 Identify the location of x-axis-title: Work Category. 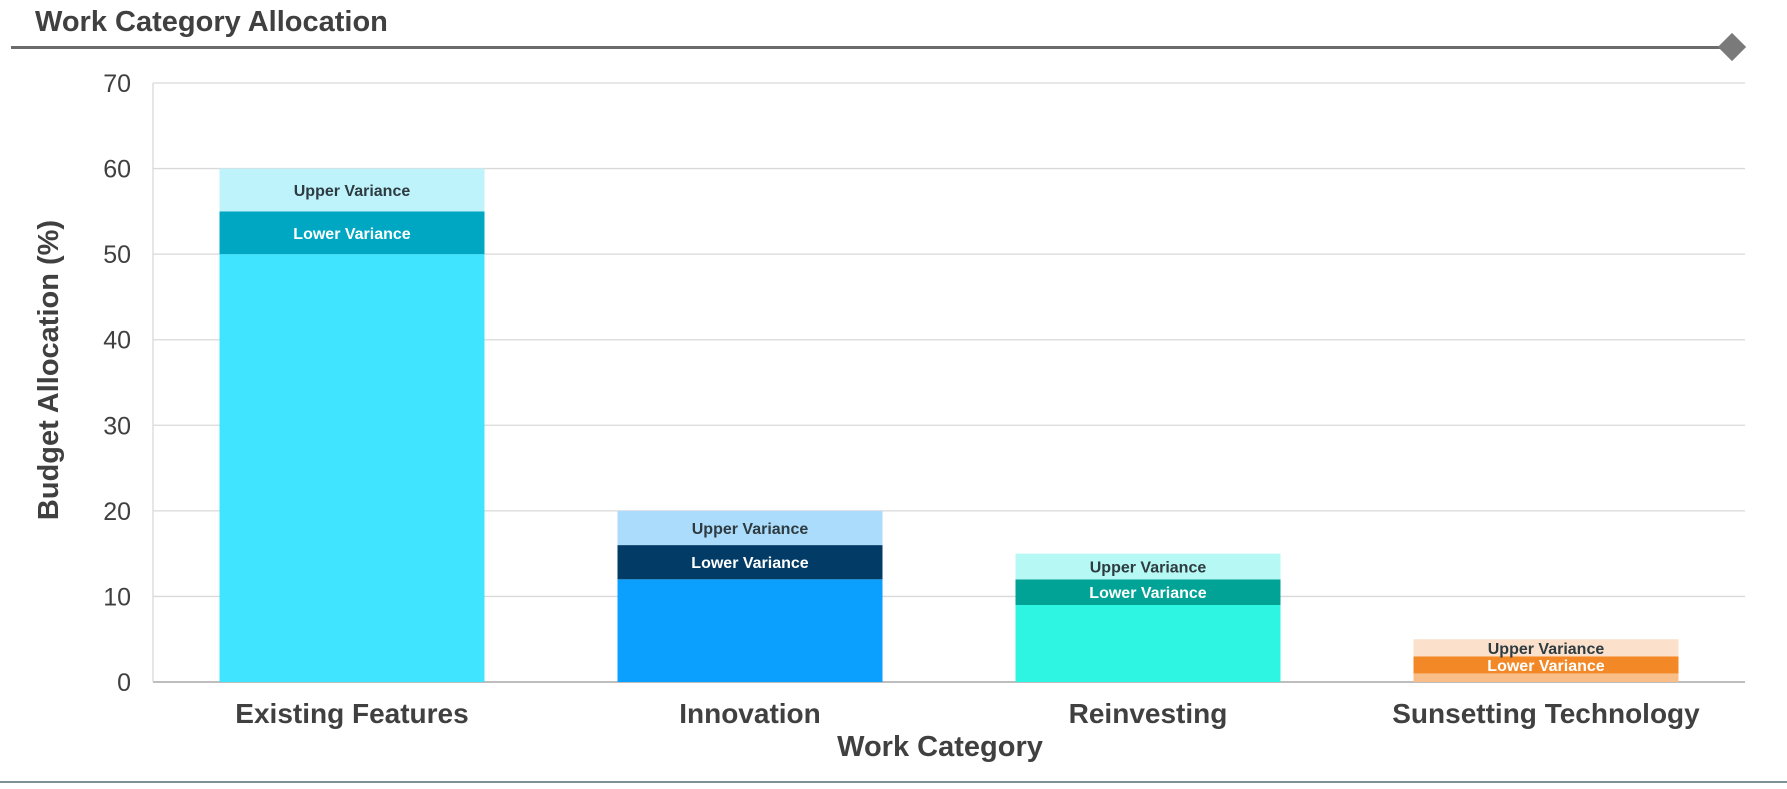
(940, 747).